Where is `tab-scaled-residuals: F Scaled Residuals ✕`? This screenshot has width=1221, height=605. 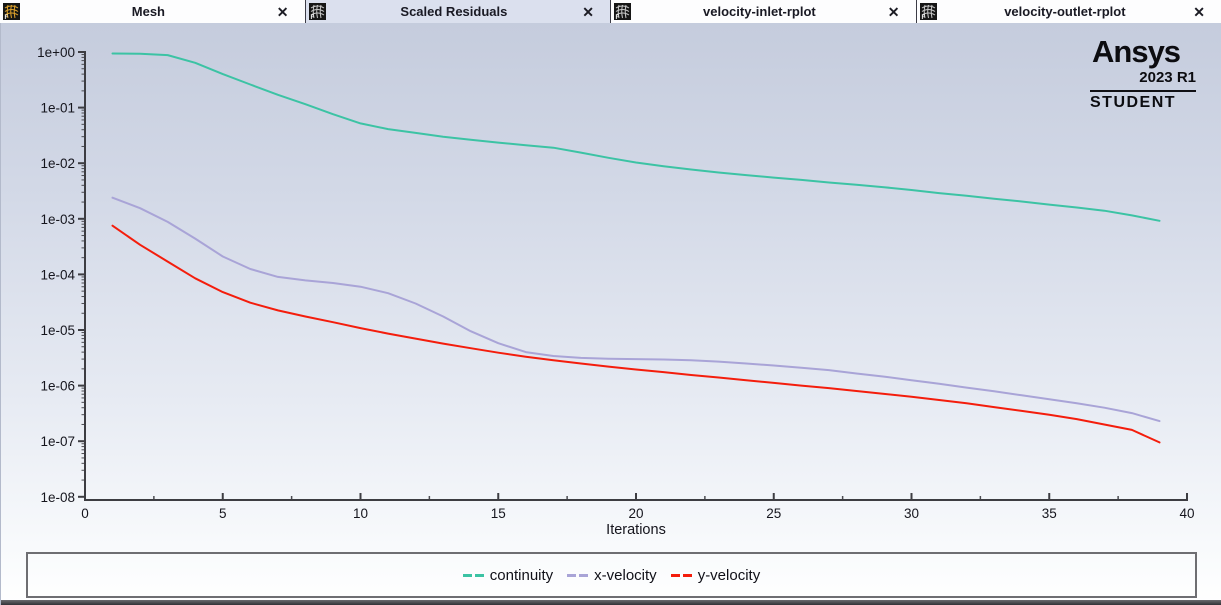
tab-scaled-residuals: F Scaled Residuals ✕ is located at coordinates (458, 11).